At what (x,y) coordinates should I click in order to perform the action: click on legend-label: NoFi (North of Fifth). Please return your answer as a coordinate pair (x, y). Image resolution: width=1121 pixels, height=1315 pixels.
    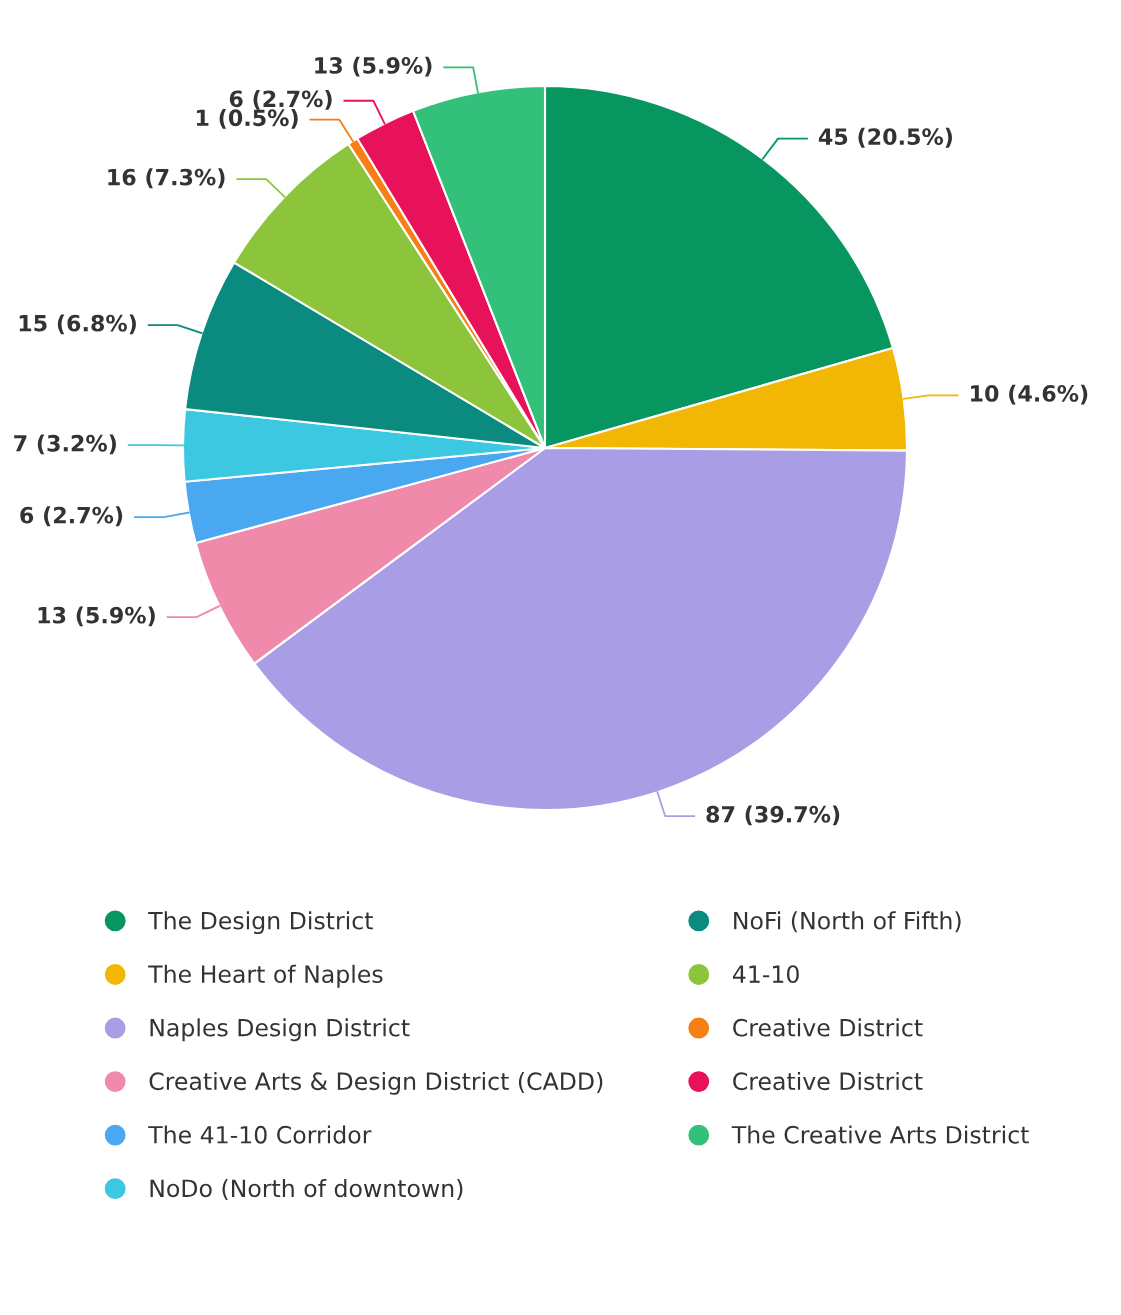
    Looking at the image, I should click on (847, 922).